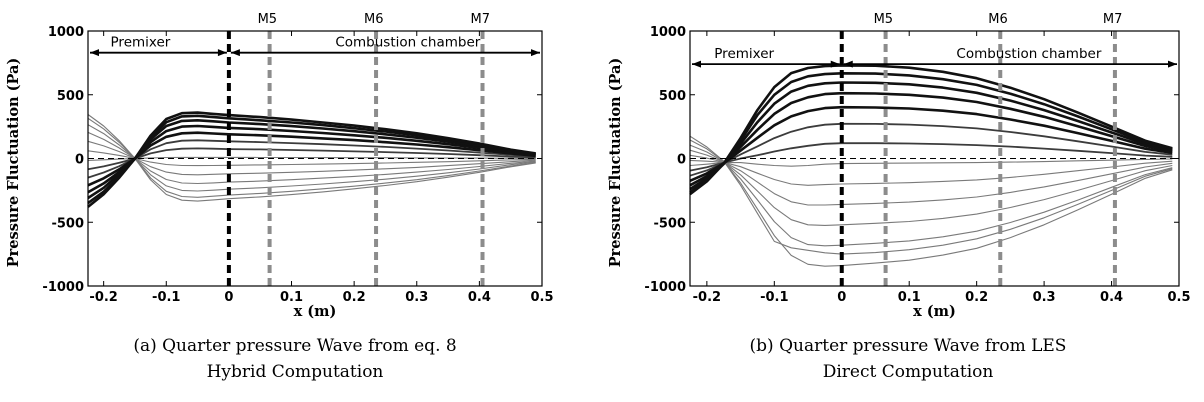 This screenshot has height=402, width=1204. Describe the element at coordinates (79, 160) in the screenshot. I see `ytick-label-a-2: 0` at that location.